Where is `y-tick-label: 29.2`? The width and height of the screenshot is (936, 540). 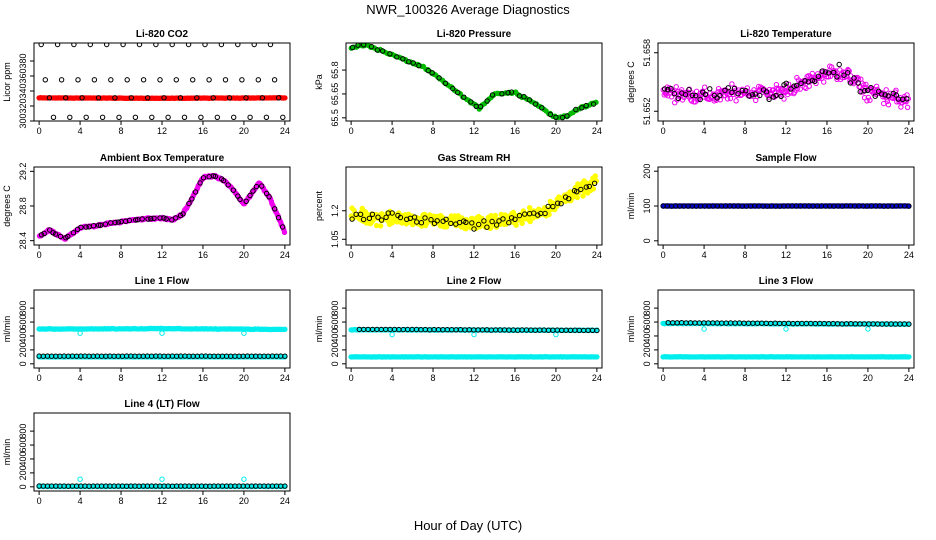
y-tick-label: 29.2 is located at coordinates (23, 172).